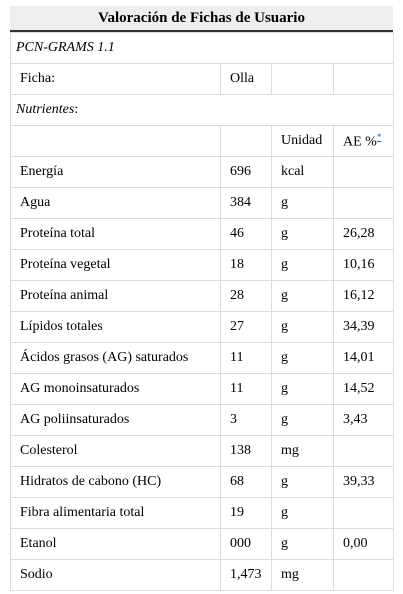 The width and height of the screenshot is (403, 594). I want to click on ficha-label: Ficha:, so click(115, 79).